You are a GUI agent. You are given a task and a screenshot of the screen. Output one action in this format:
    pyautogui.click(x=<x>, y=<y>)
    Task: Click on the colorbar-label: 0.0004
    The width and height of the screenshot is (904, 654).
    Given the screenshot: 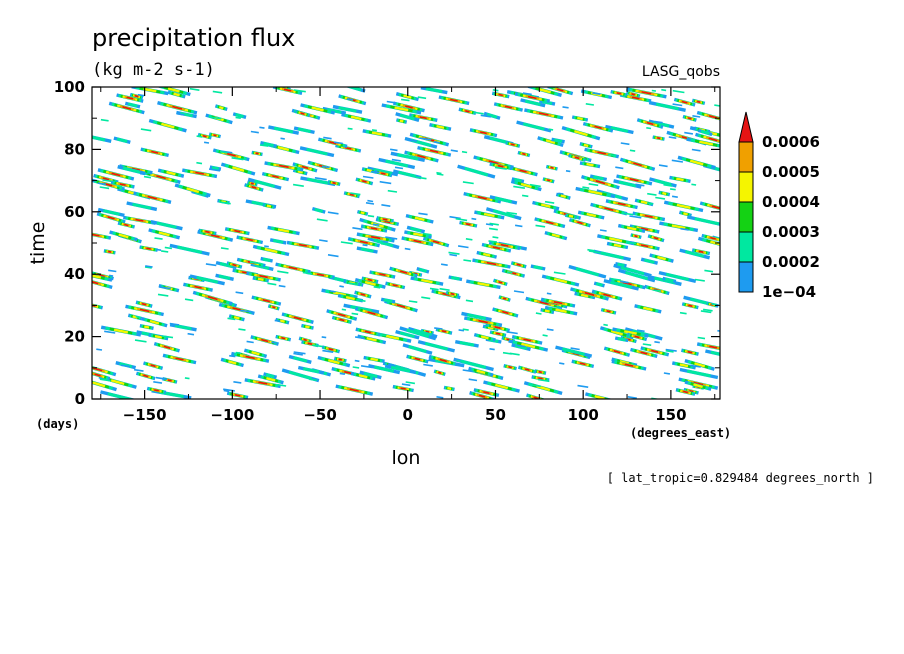 What is the action you would take?
    pyautogui.click(x=791, y=202)
    